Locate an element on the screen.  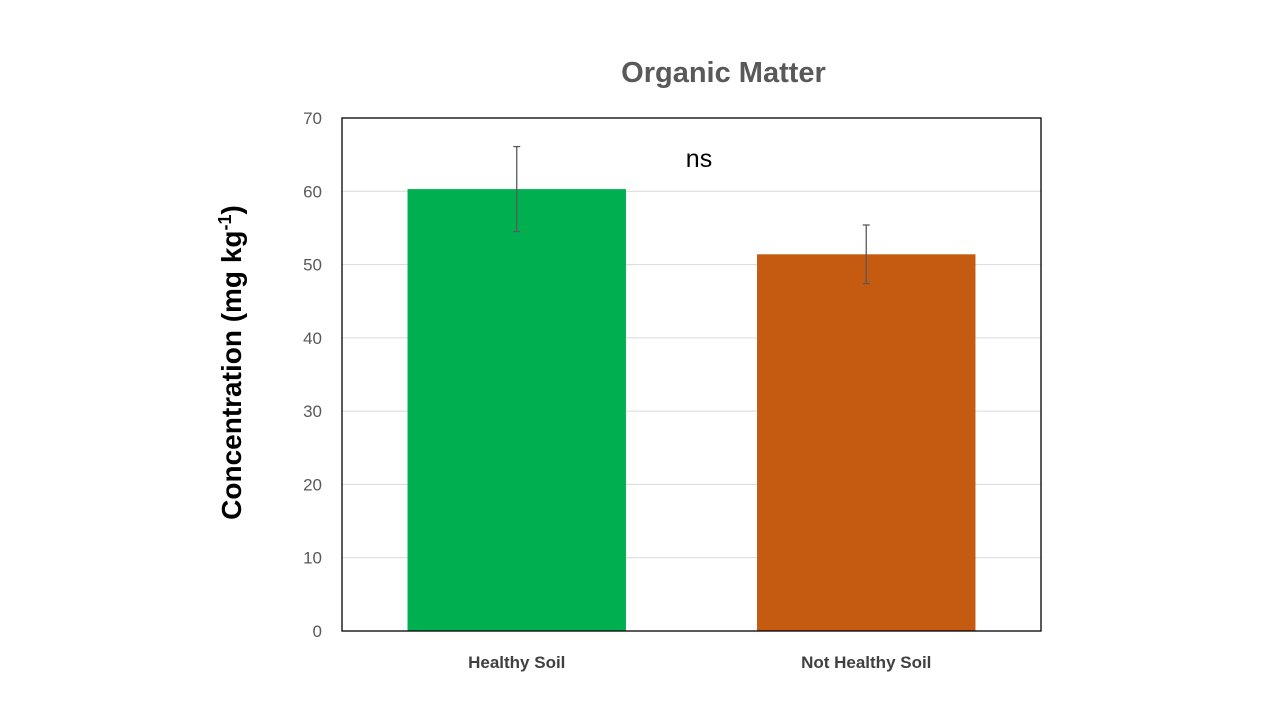
y-tick-label: 70 is located at coordinates (312, 118).